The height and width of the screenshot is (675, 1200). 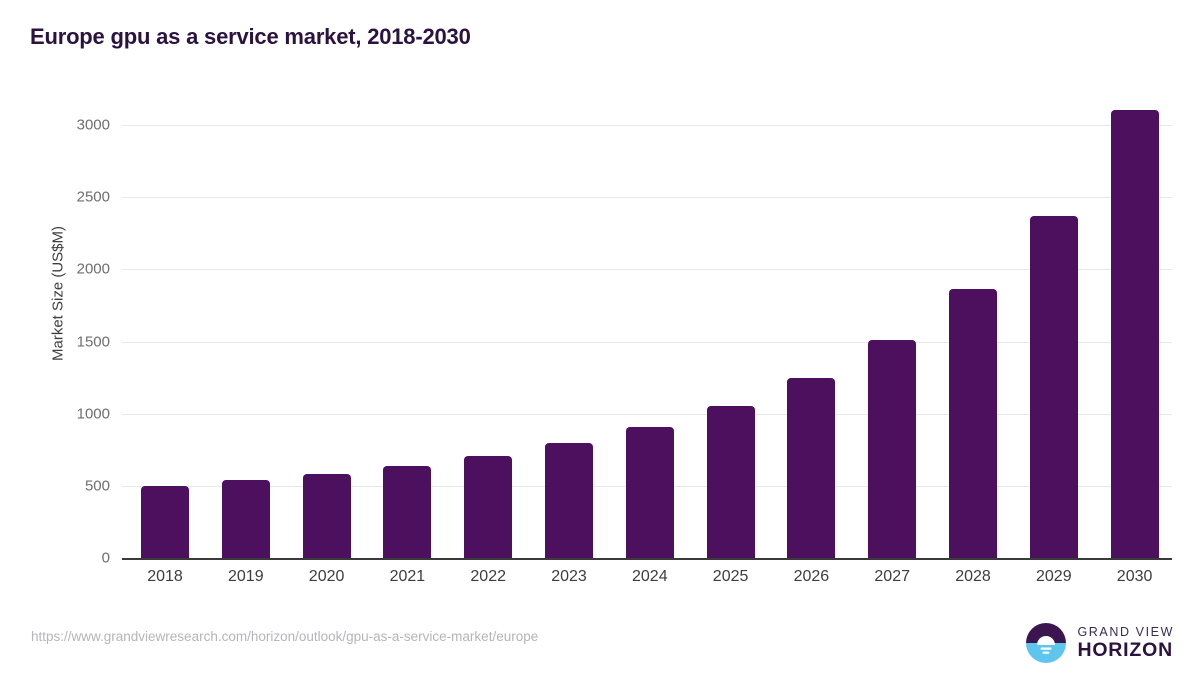 What do you see at coordinates (93, 341) in the screenshot?
I see `y-tick-label: 1500` at bounding box center [93, 341].